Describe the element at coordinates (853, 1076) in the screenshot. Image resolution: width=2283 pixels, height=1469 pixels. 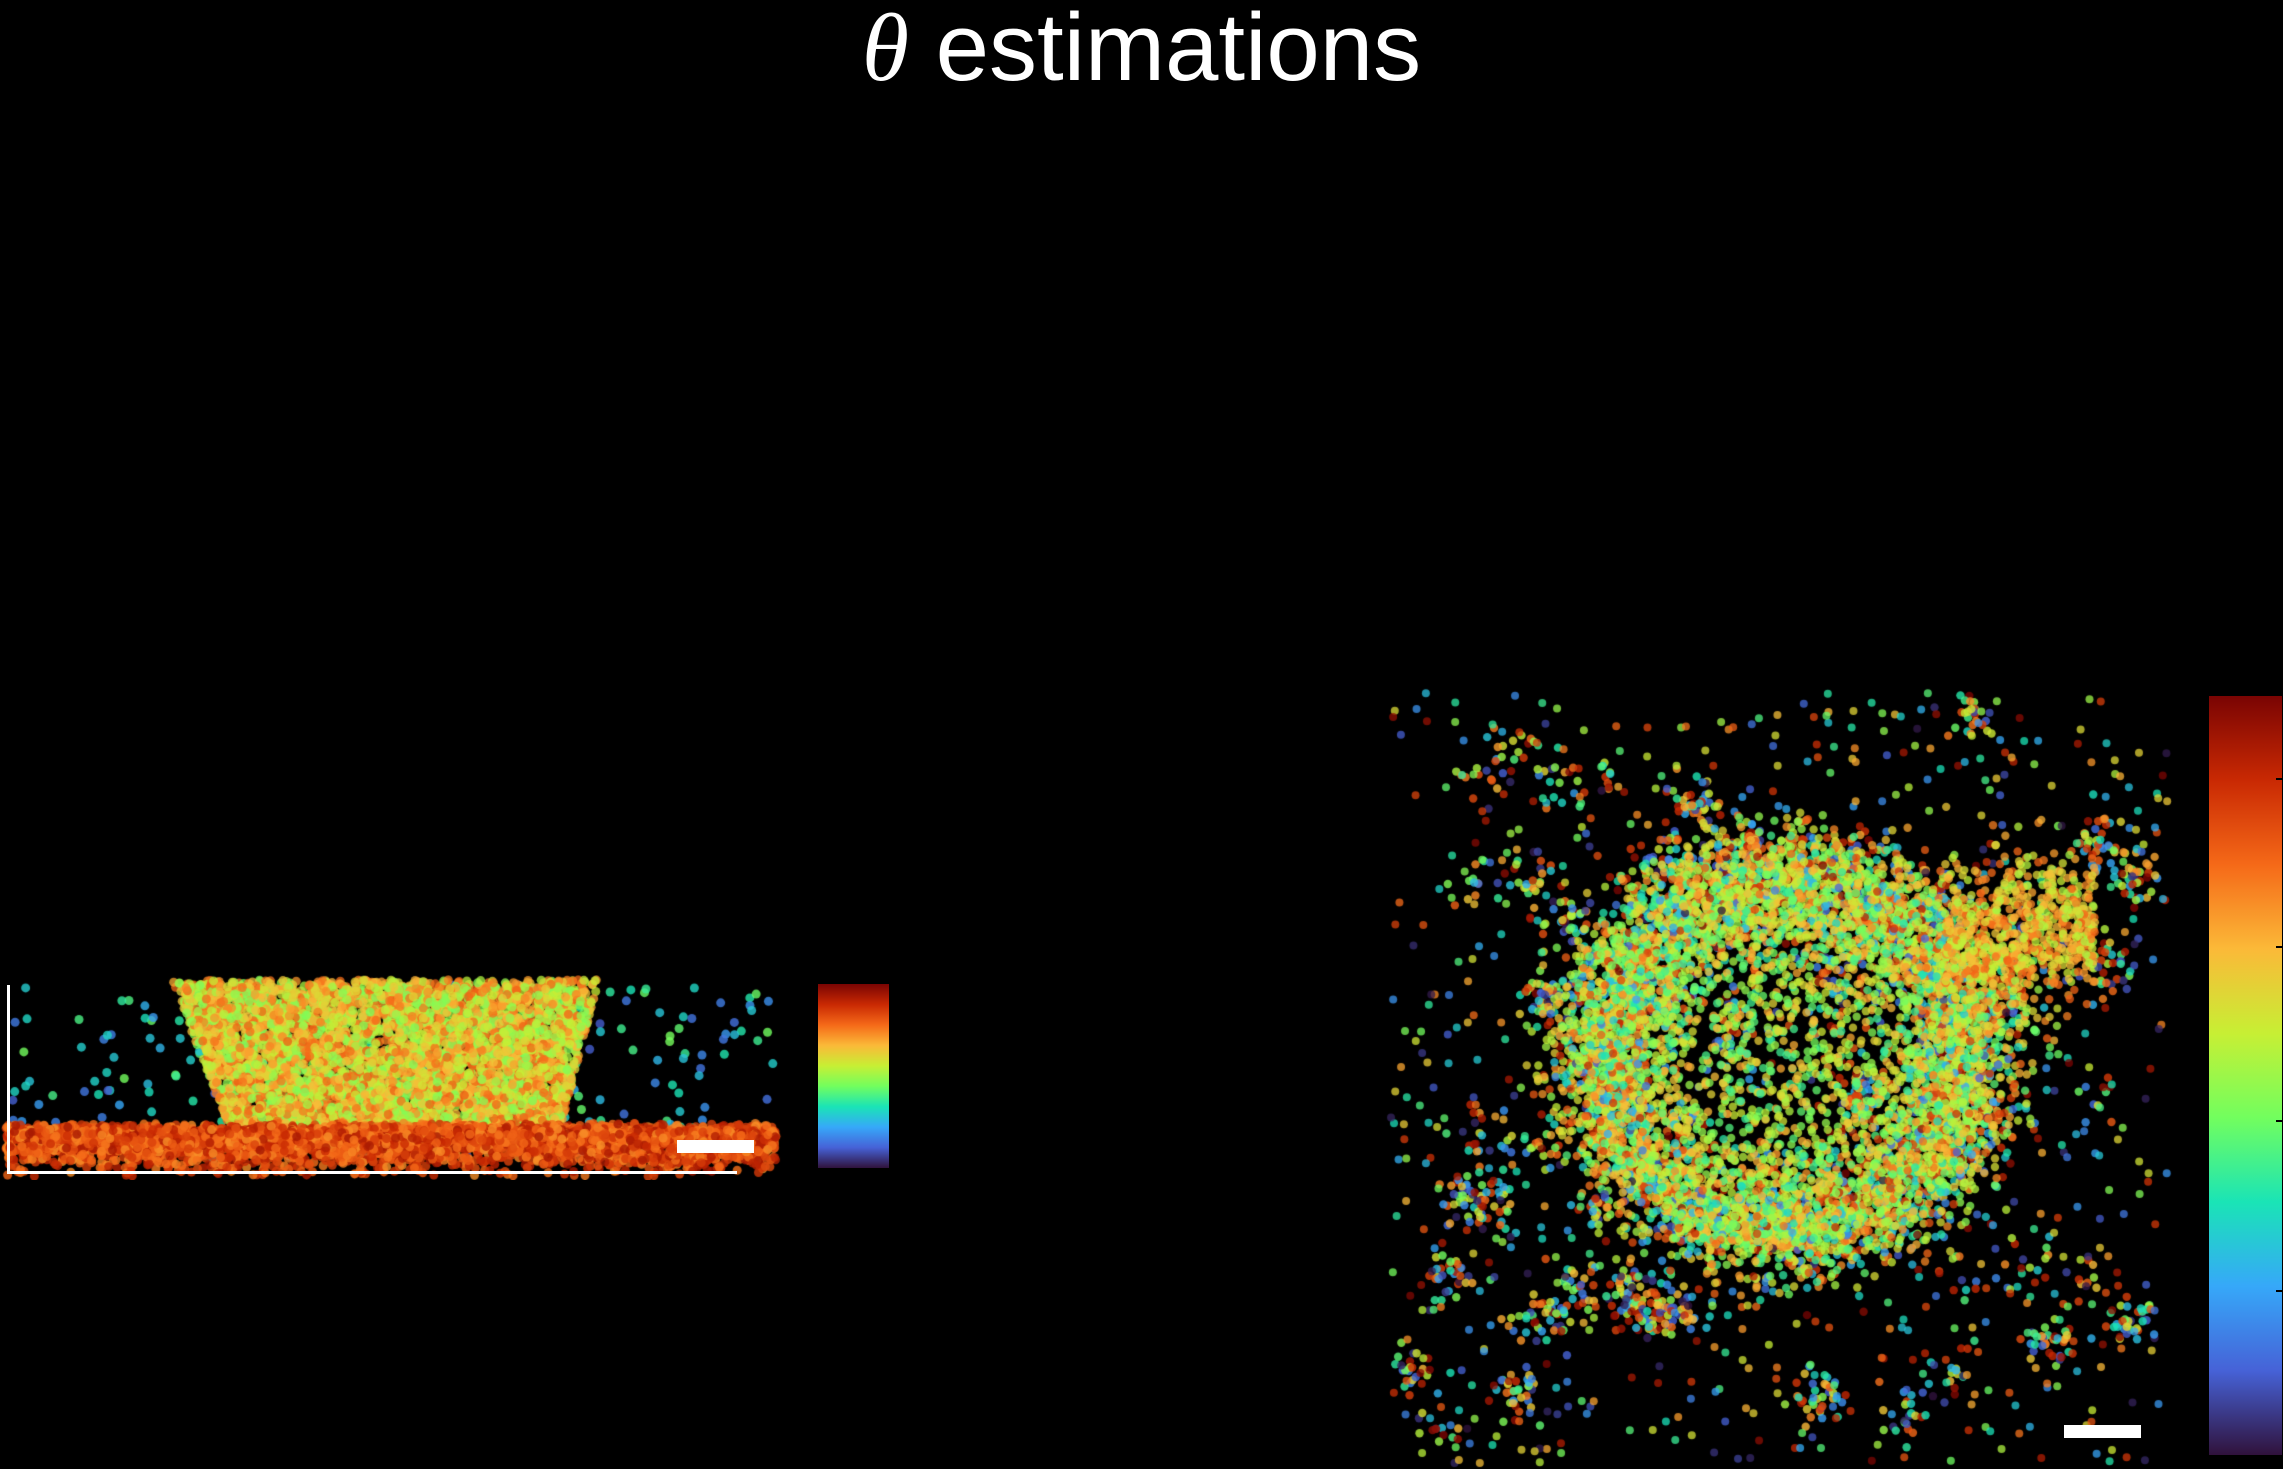
I see `colorbar-left` at that location.